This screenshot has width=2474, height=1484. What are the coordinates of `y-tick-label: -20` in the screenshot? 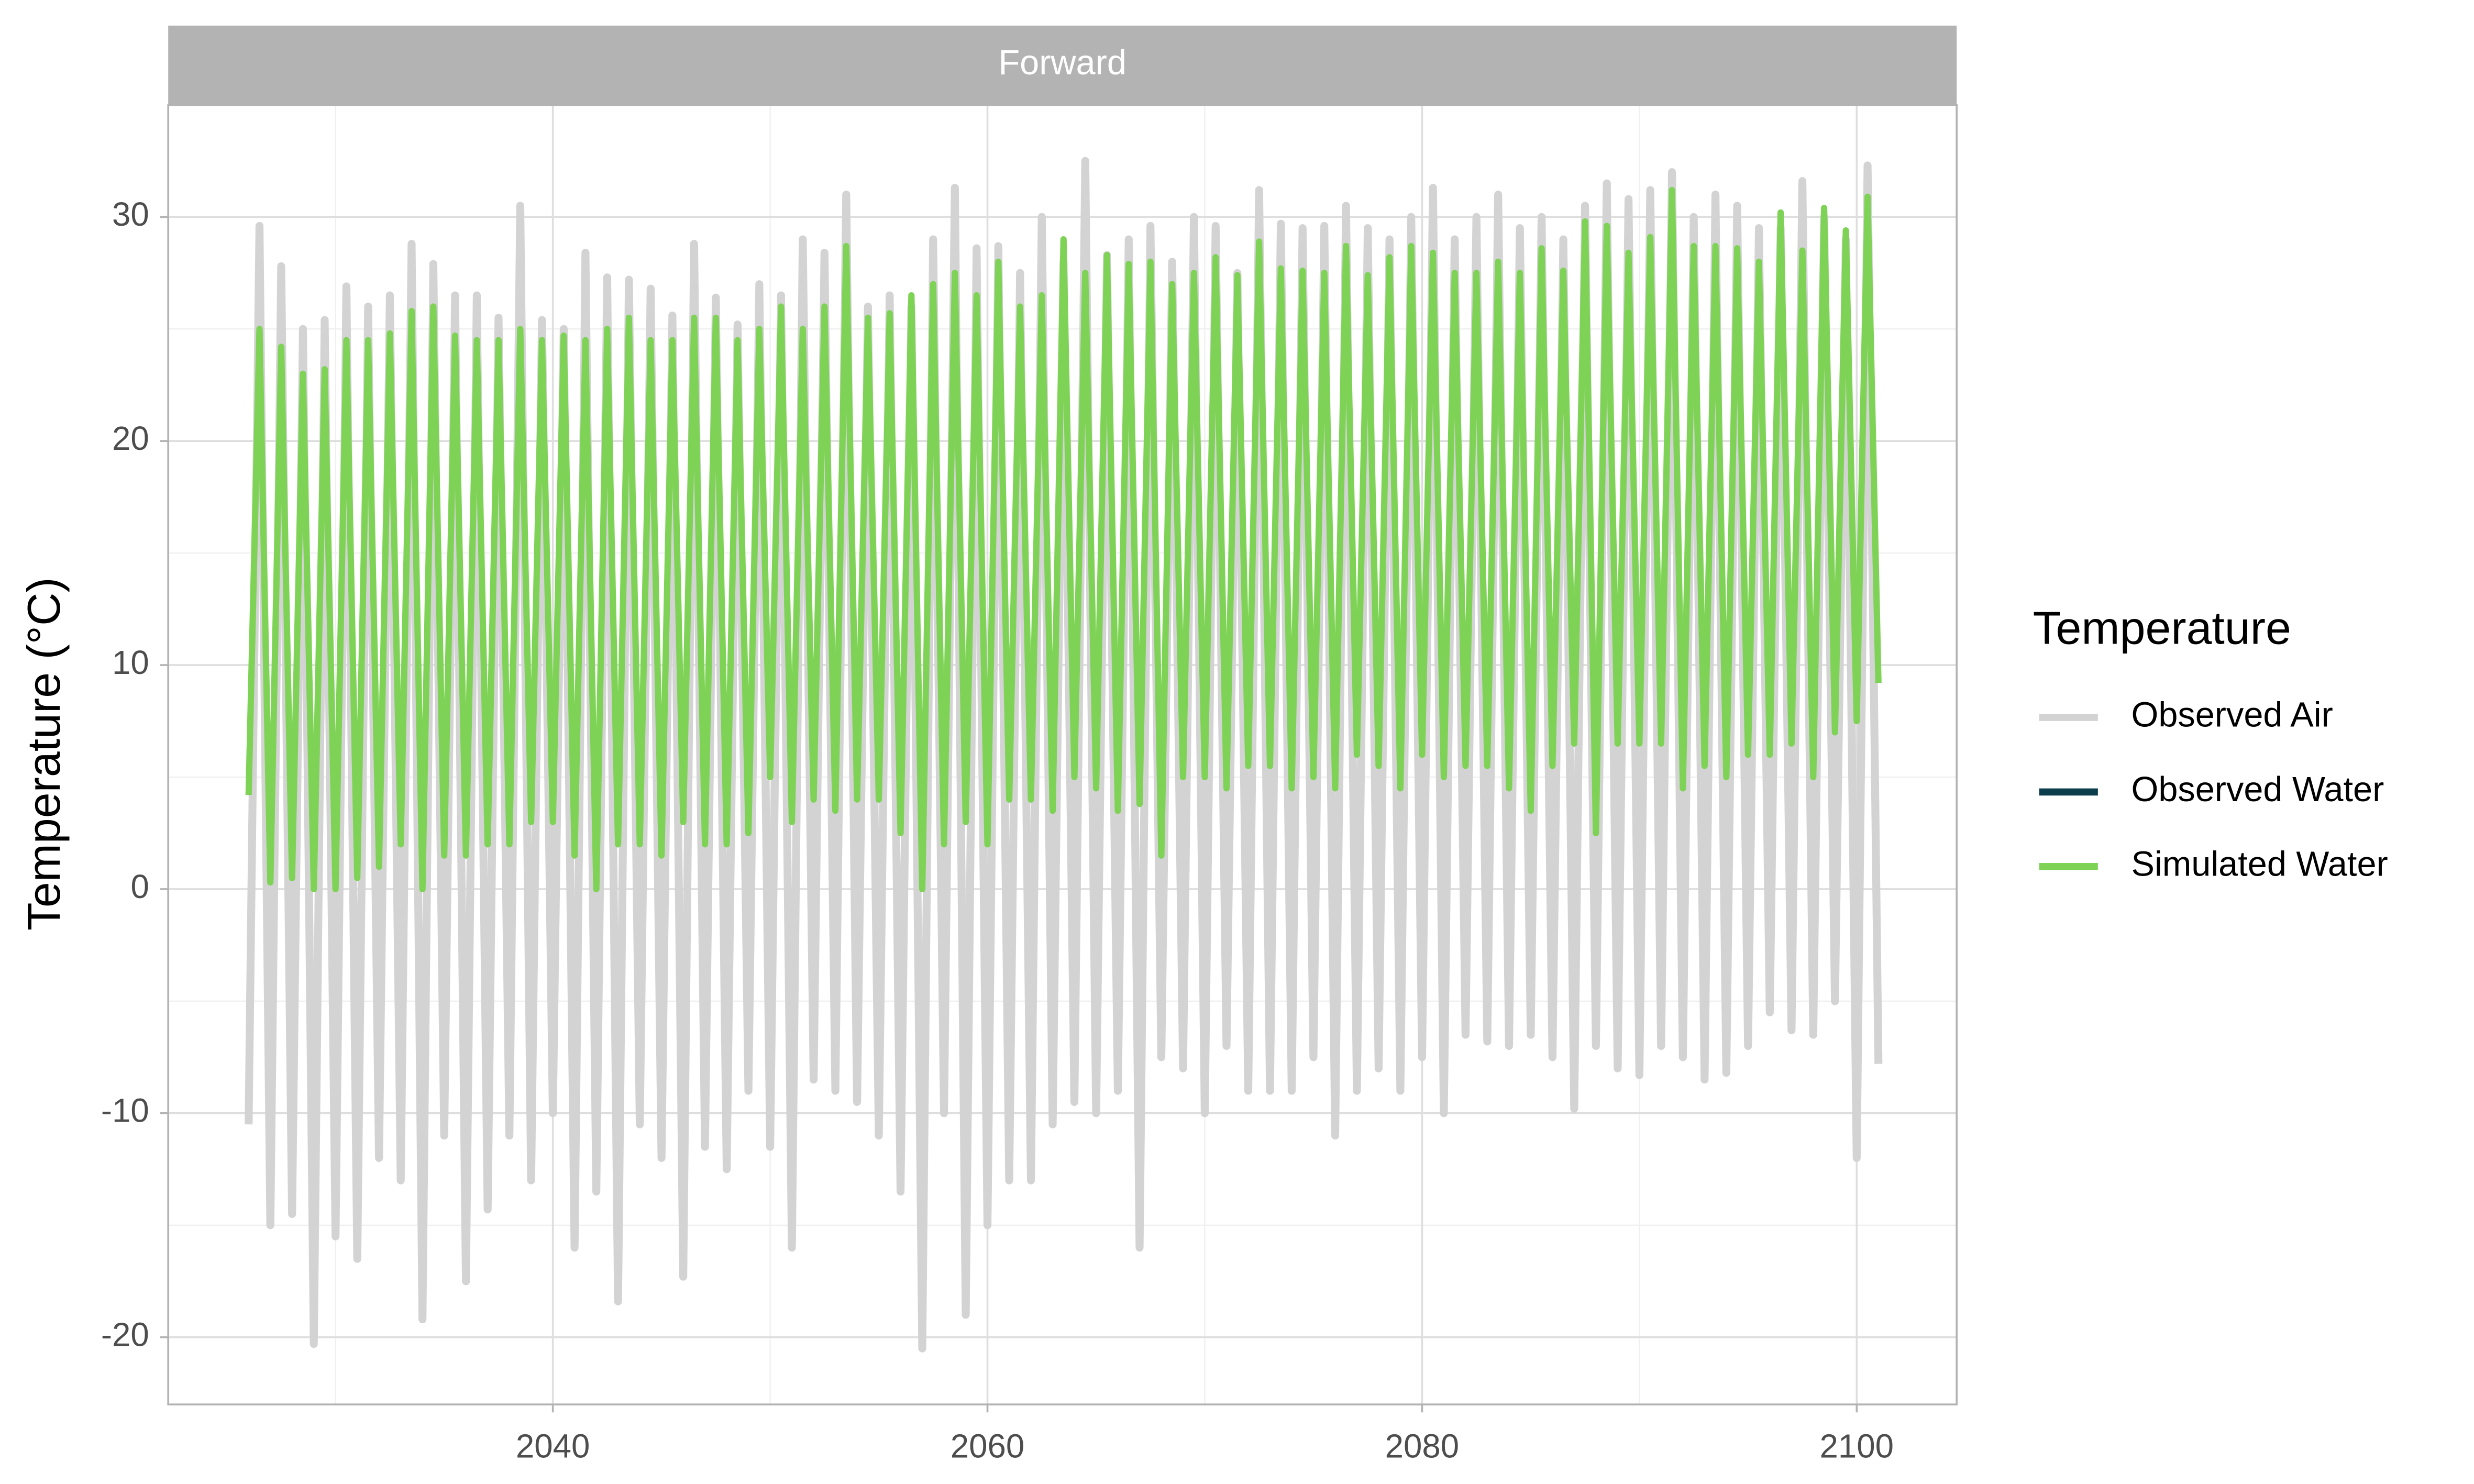 It's located at (125, 1335).